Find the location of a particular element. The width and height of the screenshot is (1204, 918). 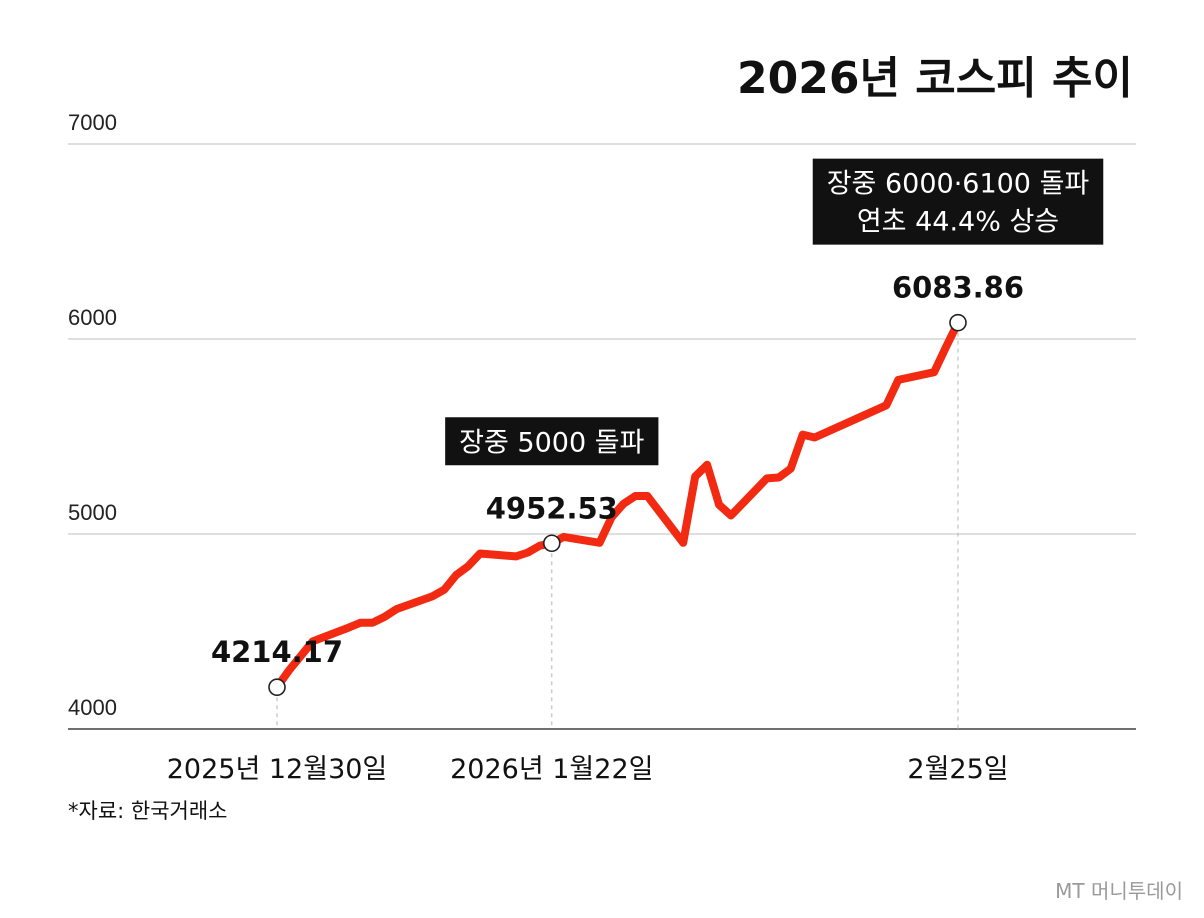

annotation-text: 장중 5000 돌파 is located at coordinates (551, 442).